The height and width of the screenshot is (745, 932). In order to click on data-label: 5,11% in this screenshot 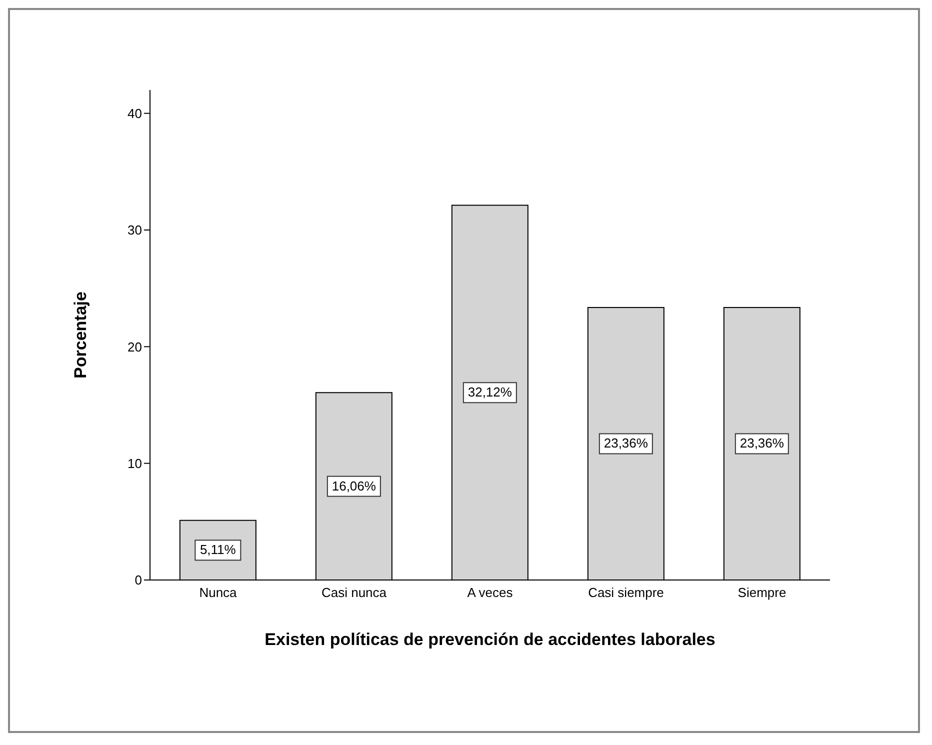, I will do `click(218, 550)`.